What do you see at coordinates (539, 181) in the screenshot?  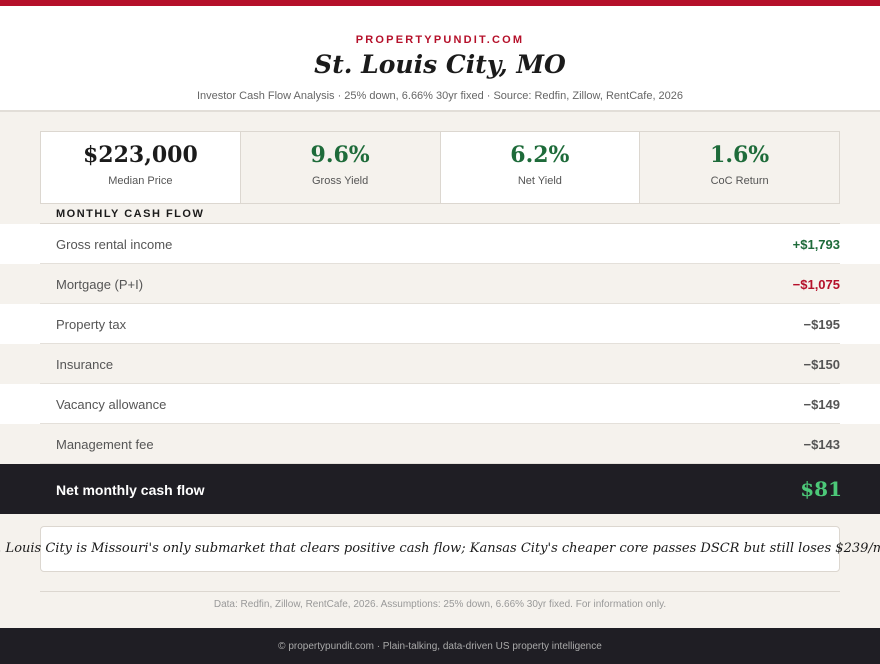 I see `stat-label: Net Yield` at bounding box center [539, 181].